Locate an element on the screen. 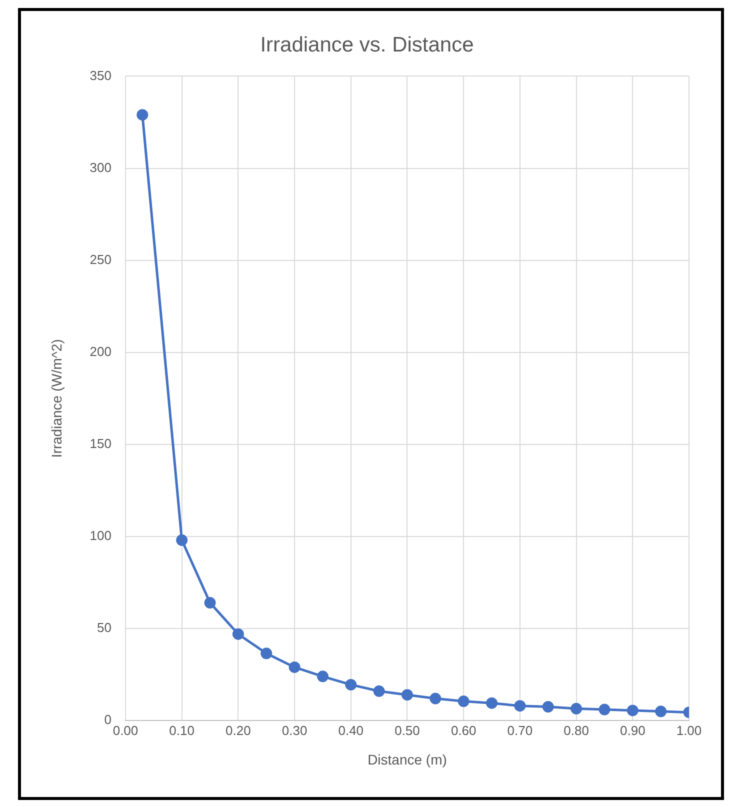 The image size is (737, 807). x-axis-title: Distance (m) is located at coordinates (407, 759).